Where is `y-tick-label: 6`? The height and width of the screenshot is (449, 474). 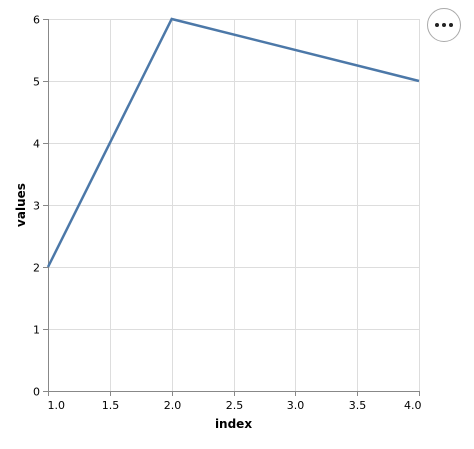 y-tick-label: 6 is located at coordinates (36, 20).